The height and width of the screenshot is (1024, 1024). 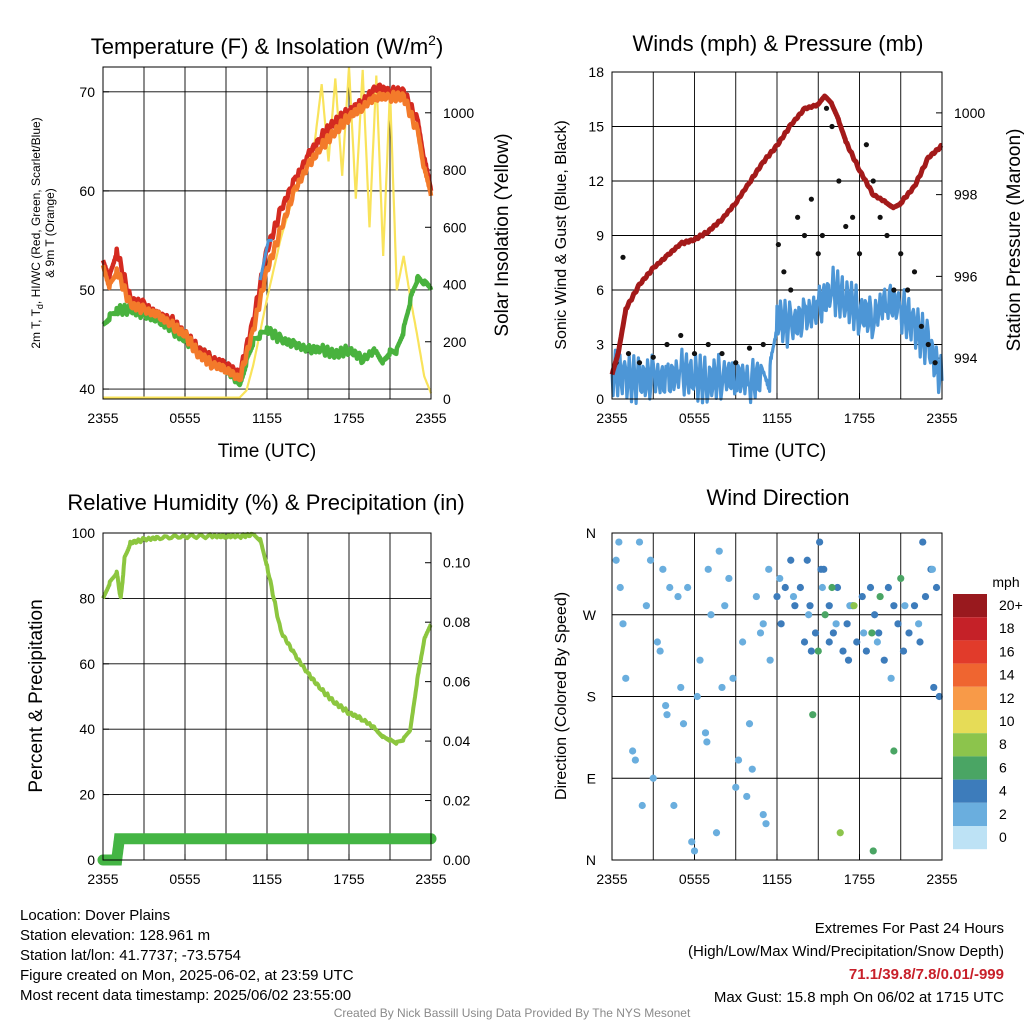 What do you see at coordinates (458, 113) in the screenshot?
I see `temperature-y2tick-label: 1000` at bounding box center [458, 113].